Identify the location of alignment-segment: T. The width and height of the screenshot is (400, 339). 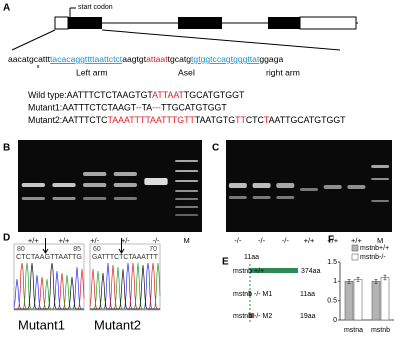
(267, 120).